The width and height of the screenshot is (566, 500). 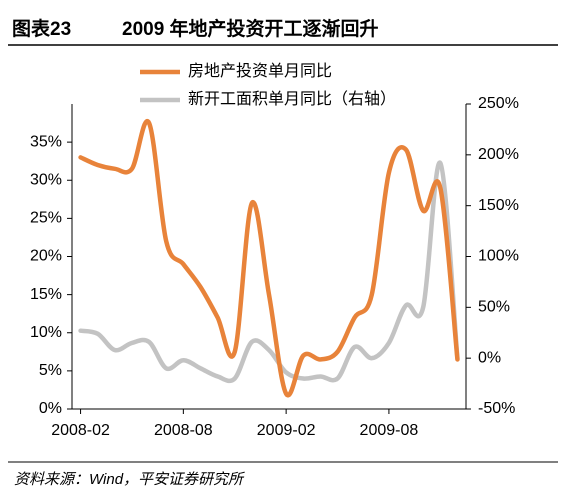 What do you see at coordinates (46, 332) in the screenshot?
I see `y-tick-label: 10%` at bounding box center [46, 332].